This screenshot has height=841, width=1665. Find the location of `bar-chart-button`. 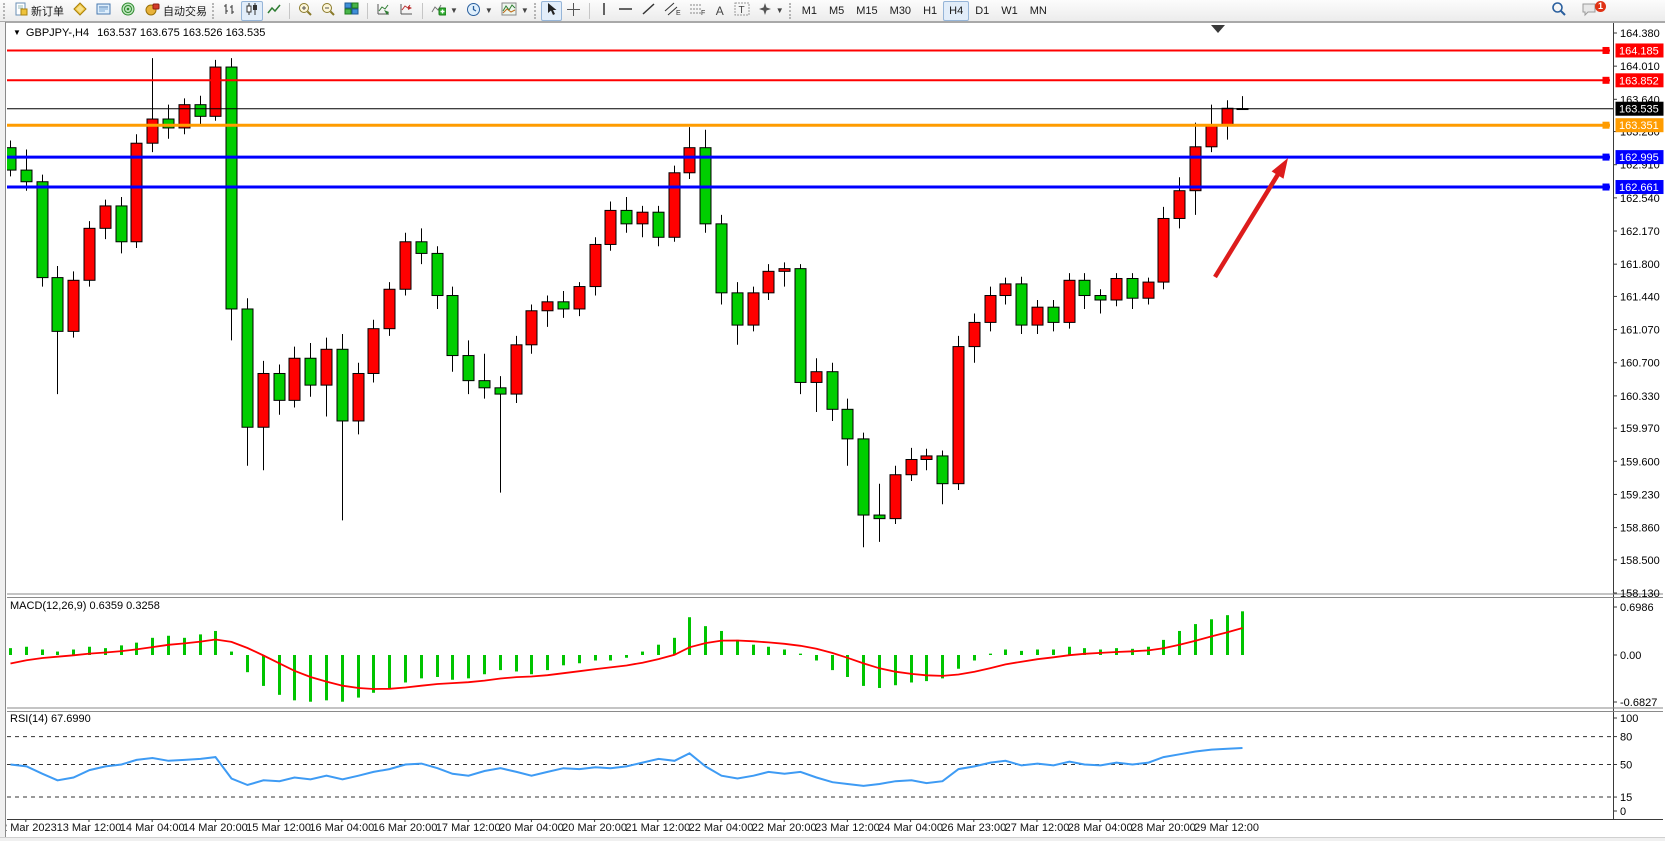

bar-chart-button is located at coordinates (230, 11).